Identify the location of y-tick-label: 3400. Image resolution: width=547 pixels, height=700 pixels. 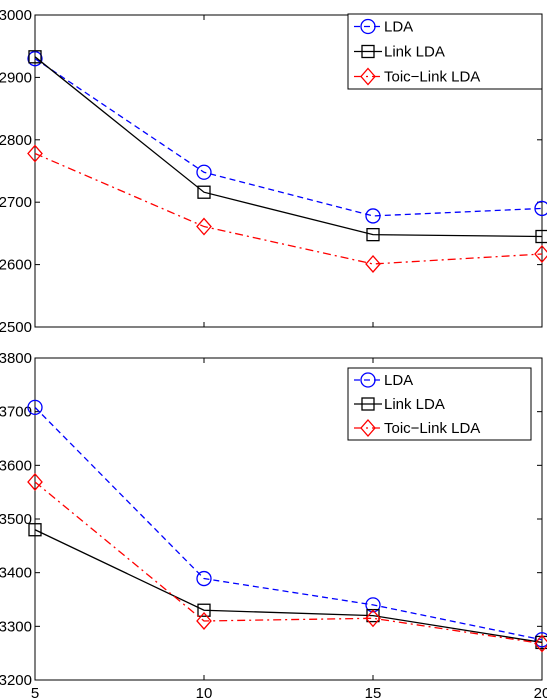
(16, 573).